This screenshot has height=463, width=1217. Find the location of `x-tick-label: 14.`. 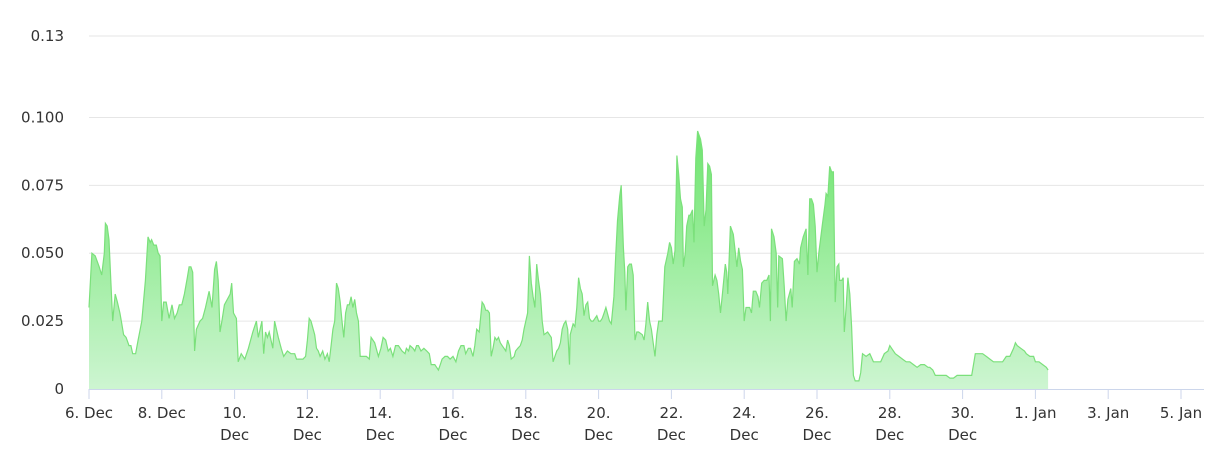

x-tick-label: 14. is located at coordinates (380, 413).